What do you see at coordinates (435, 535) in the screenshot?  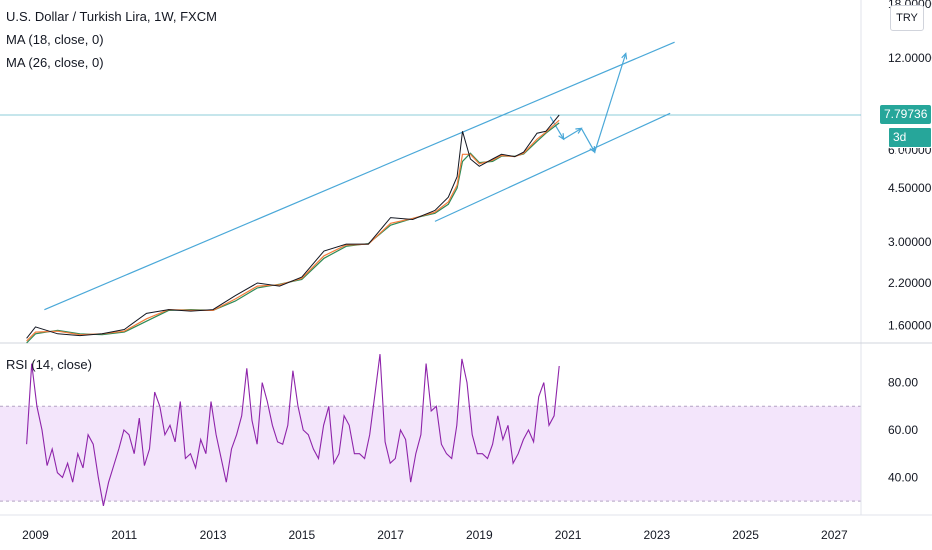 I see `time-axis-labels: 2009 2011 2013 2015 2017 2019 2021 2023 2025 2027` at bounding box center [435, 535].